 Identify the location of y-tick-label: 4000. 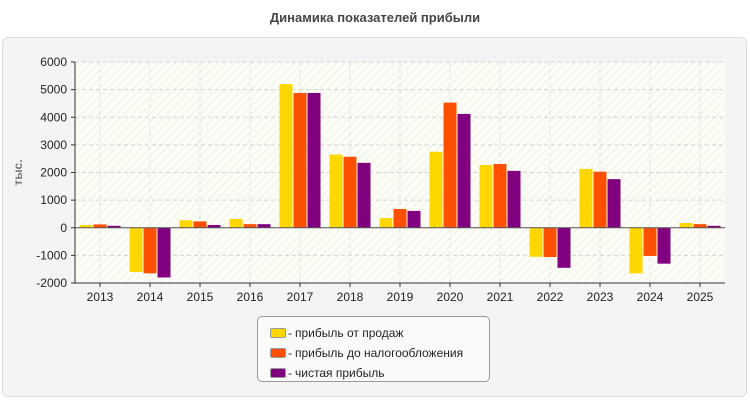
(53, 117).